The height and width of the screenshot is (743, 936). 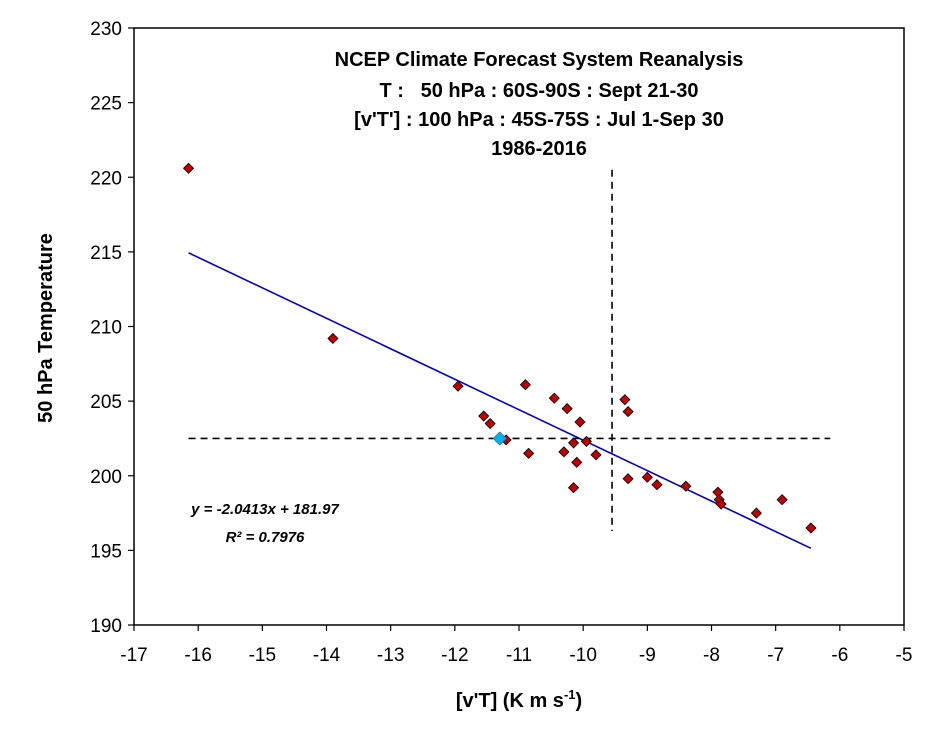 What do you see at coordinates (106, 626) in the screenshot?
I see `y-tick-label: 190` at bounding box center [106, 626].